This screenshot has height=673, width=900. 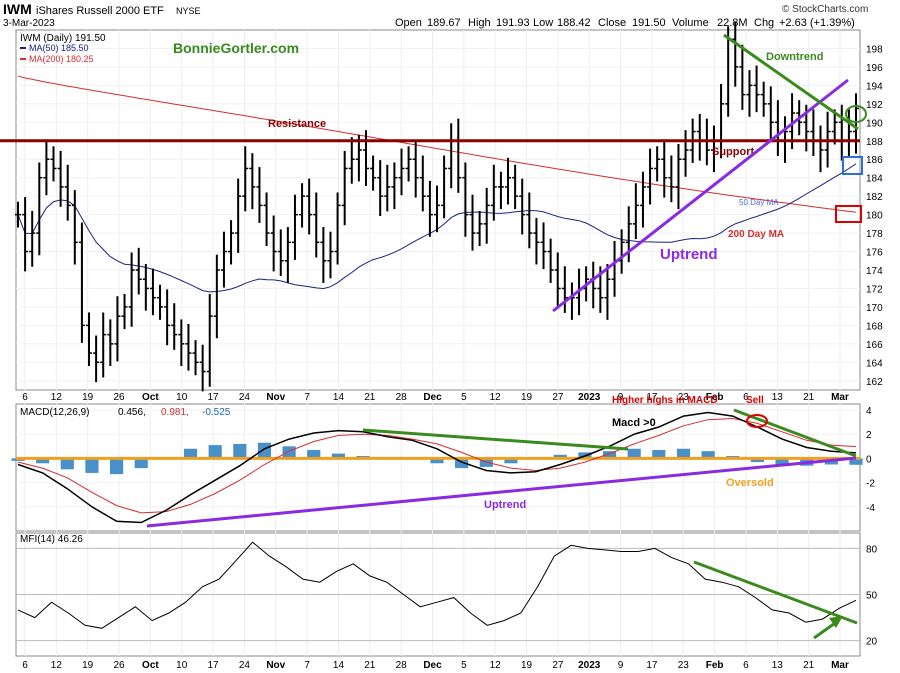 What do you see at coordinates (402, 397) in the screenshot?
I see `x-axis-label: 28` at bounding box center [402, 397].